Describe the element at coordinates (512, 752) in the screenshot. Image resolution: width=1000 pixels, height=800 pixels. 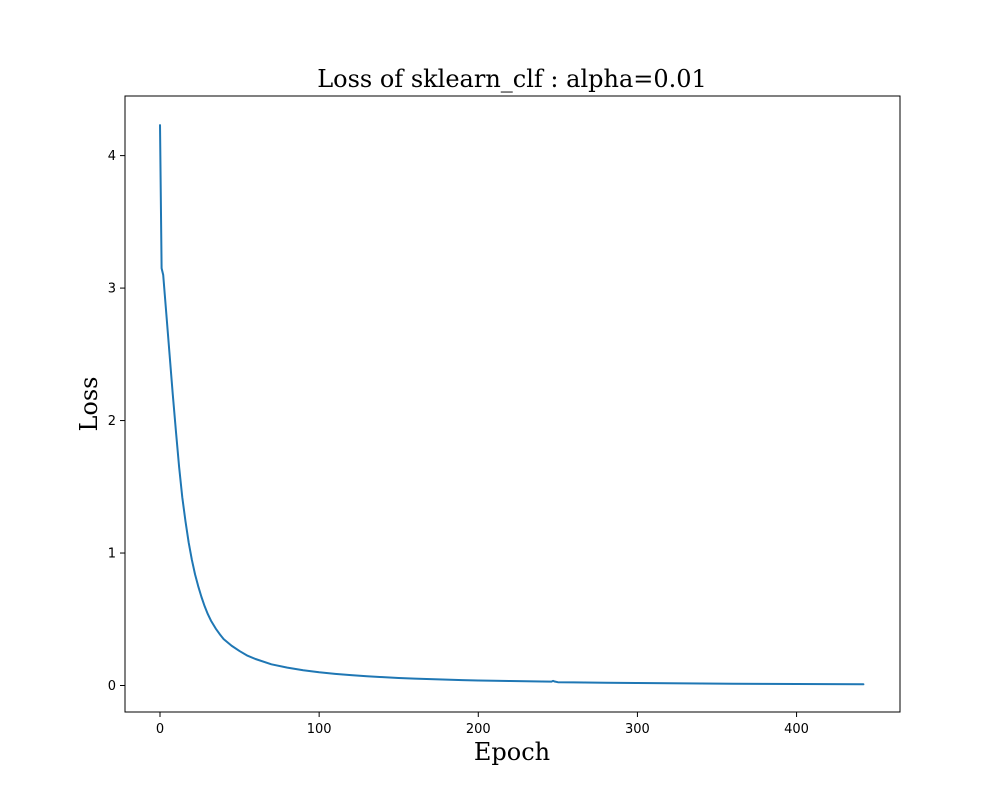
I see `x-axis-label: Epoch` at that location.